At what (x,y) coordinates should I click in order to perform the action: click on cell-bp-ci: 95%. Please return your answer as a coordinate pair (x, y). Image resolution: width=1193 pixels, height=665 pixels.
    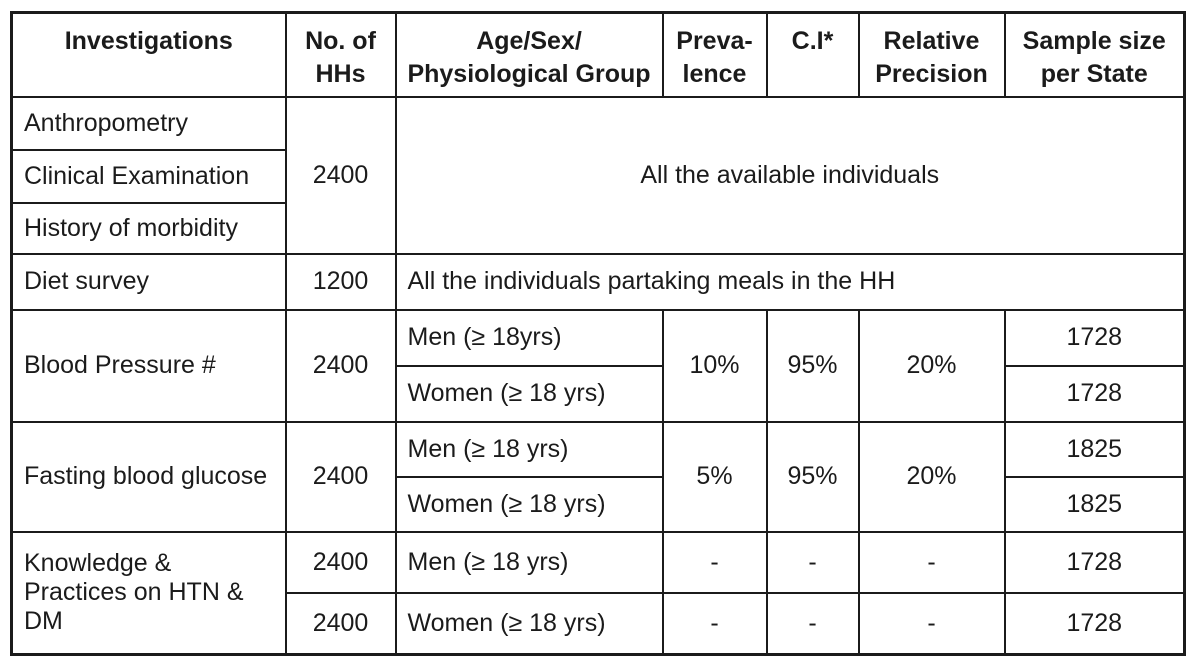
    Looking at the image, I should click on (812, 365).